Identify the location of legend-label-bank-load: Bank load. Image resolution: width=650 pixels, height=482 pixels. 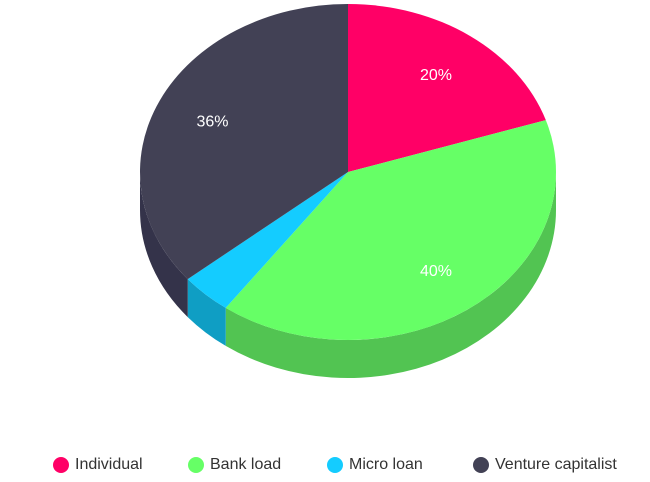
(246, 464).